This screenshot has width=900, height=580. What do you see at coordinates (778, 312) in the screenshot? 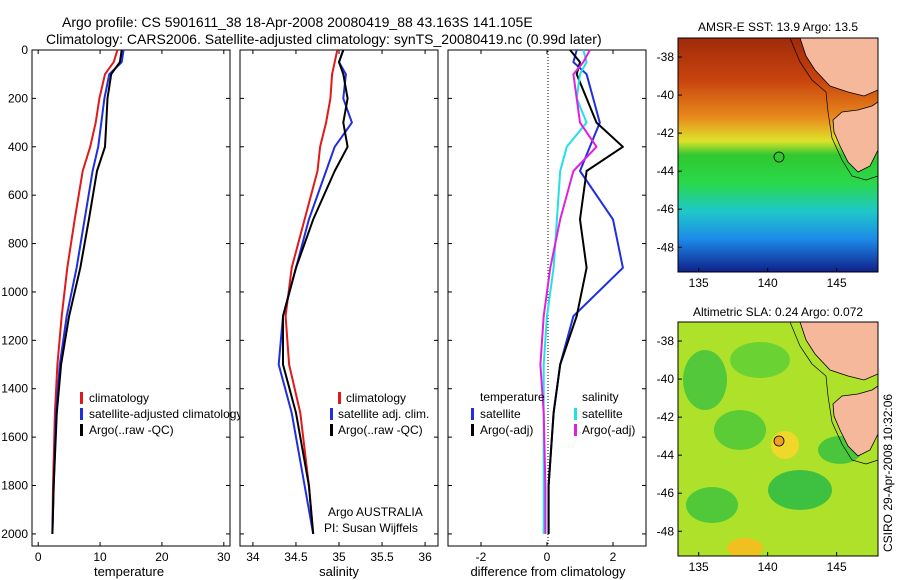
I see `sla-map-title: Altimetric SLA: 0.24 Argo: 0.072` at bounding box center [778, 312].